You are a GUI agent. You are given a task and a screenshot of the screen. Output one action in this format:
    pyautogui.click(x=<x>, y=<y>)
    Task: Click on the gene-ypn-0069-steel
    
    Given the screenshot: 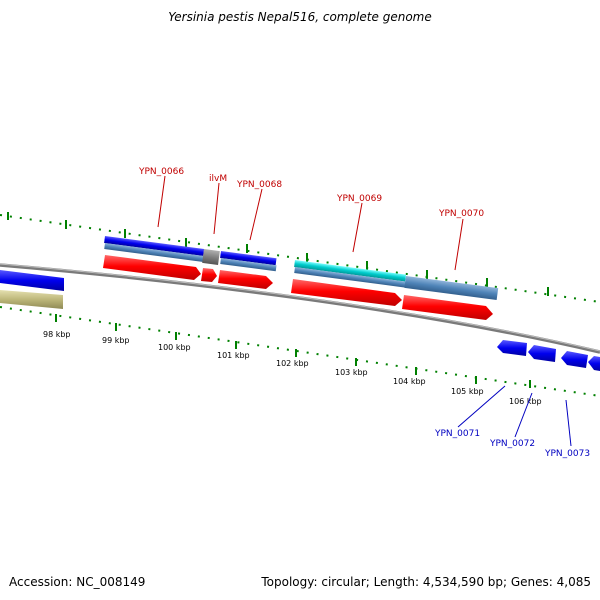 What is the action you would take?
    pyautogui.click(x=350, y=277)
    